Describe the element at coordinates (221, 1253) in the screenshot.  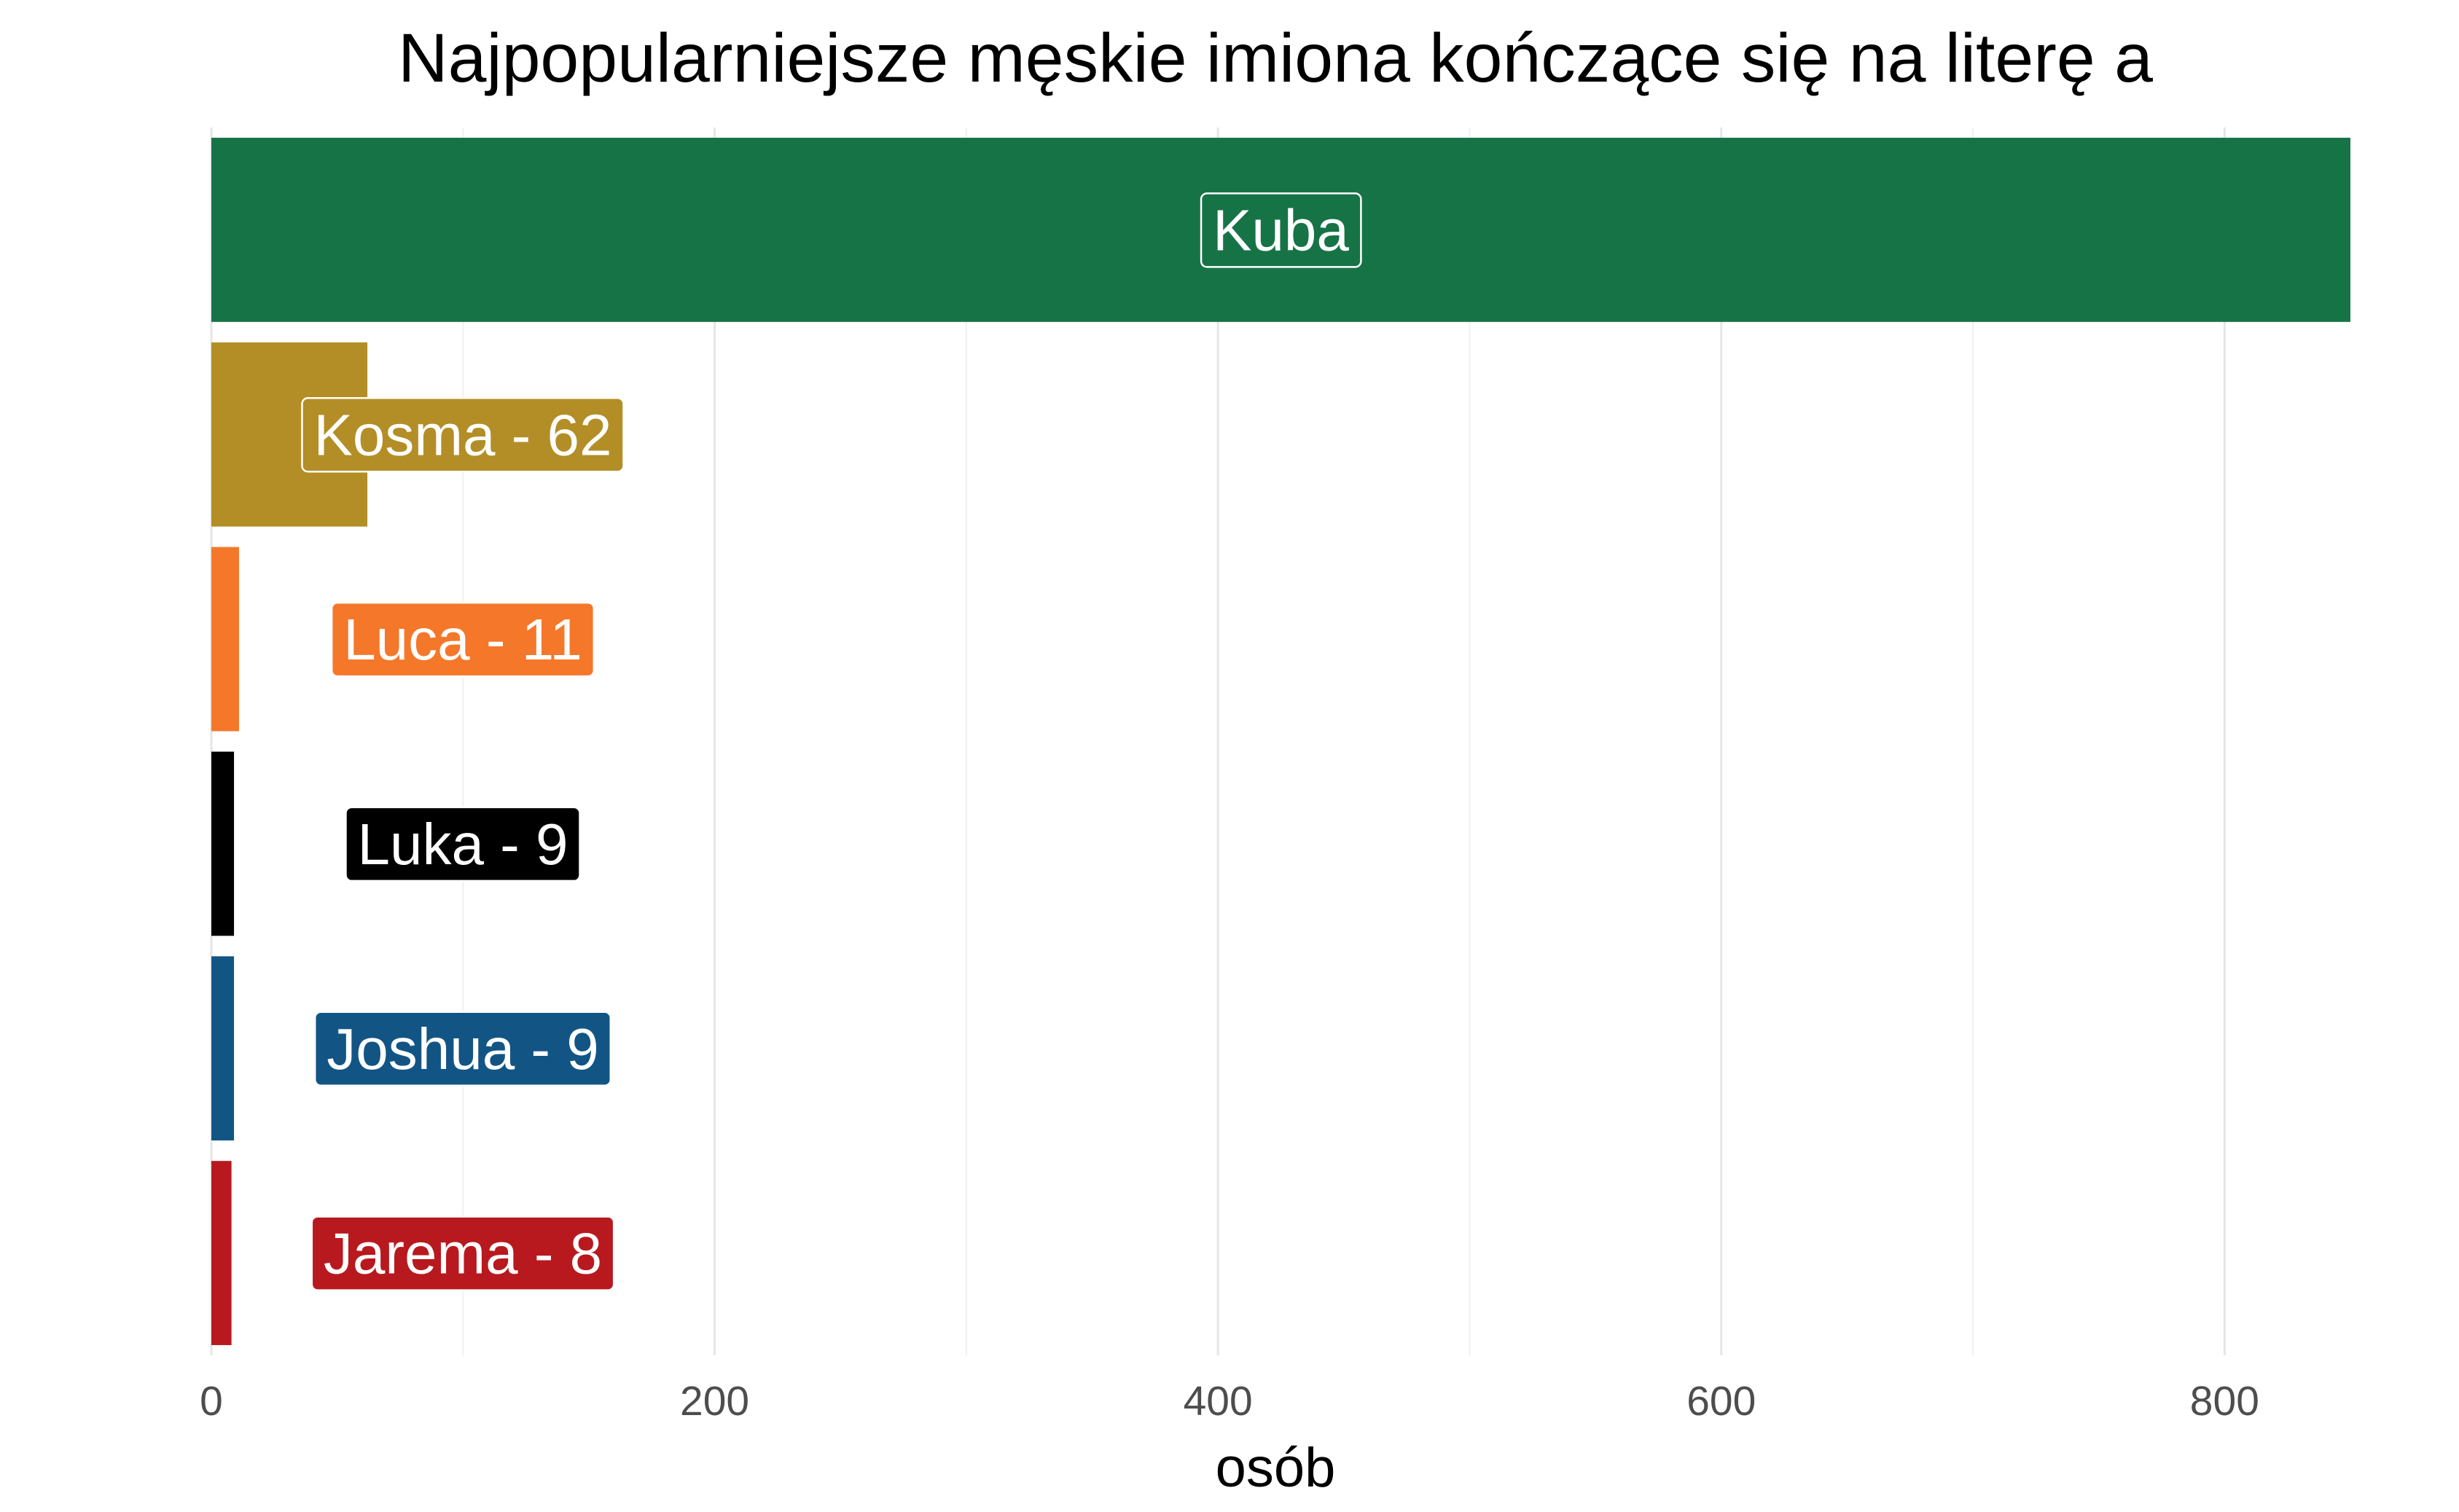
I see `bar-jarema` at that location.